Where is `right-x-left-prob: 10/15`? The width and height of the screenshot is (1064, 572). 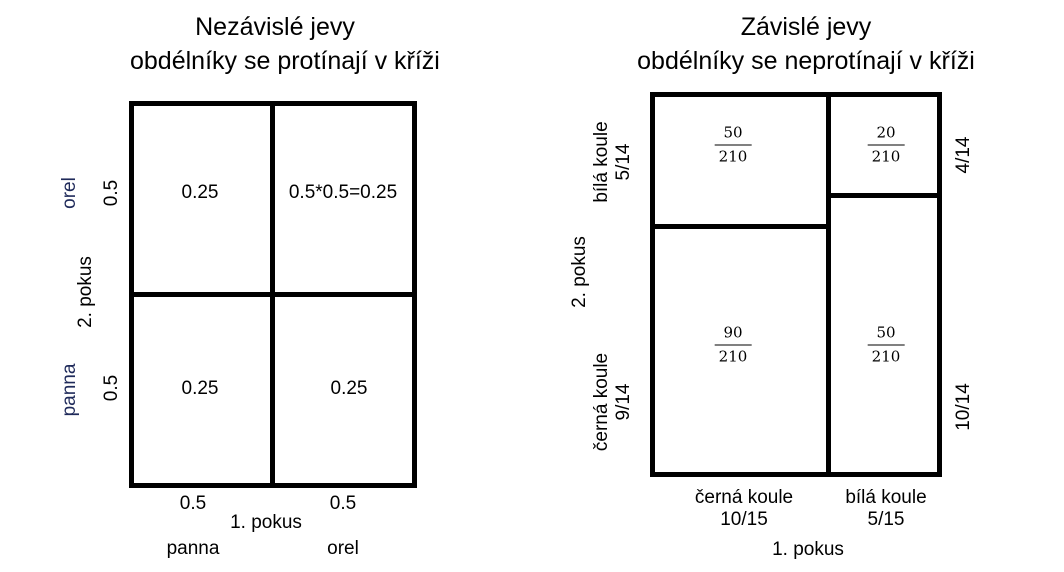
right-x-left-prob: 10/15 is located at coordinates (744, 519).